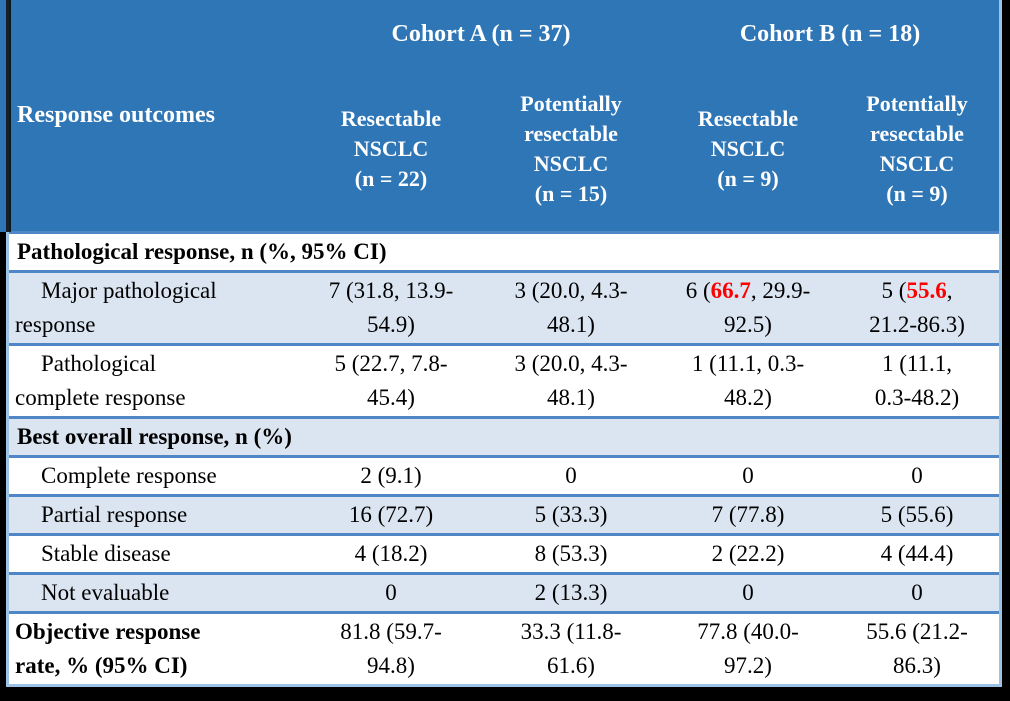 Image resolution: width=1010 pixels, height=701 pixels. Describe the element at coordinates (571, 591) in the screenshot. I see `value-cell: 2 (13.3)` at that location.